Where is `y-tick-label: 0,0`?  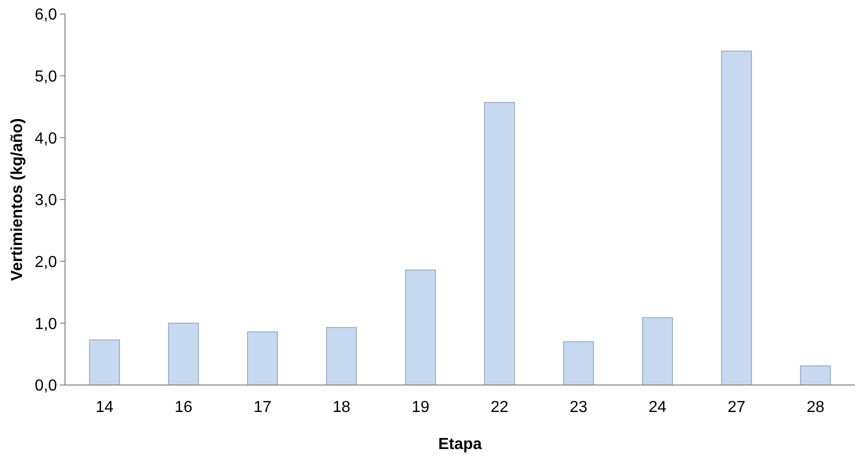
y-tick-label: 0,0 is located at coordinates (46, 386).